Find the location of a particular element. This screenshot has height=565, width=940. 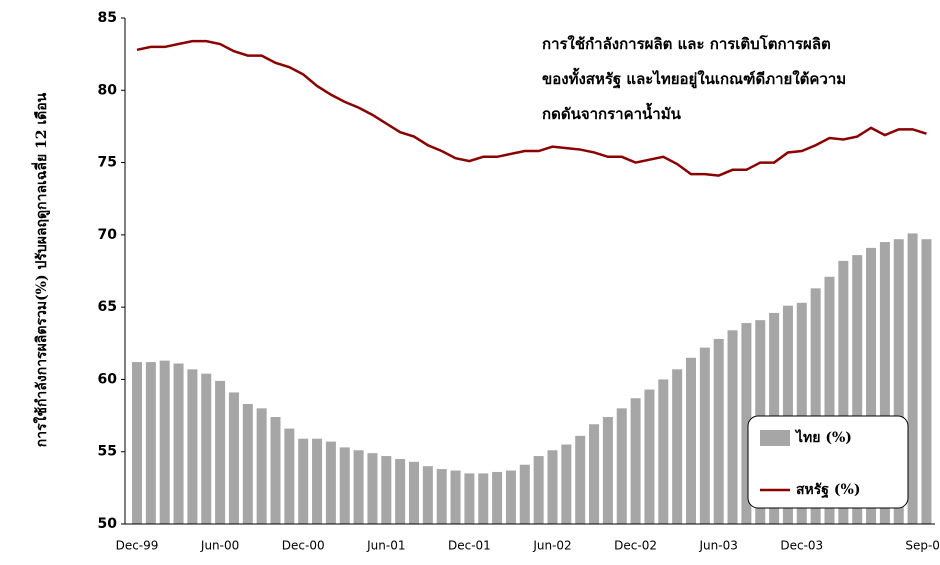

y-tick-label: 85 is located at coordinates (107, 18).